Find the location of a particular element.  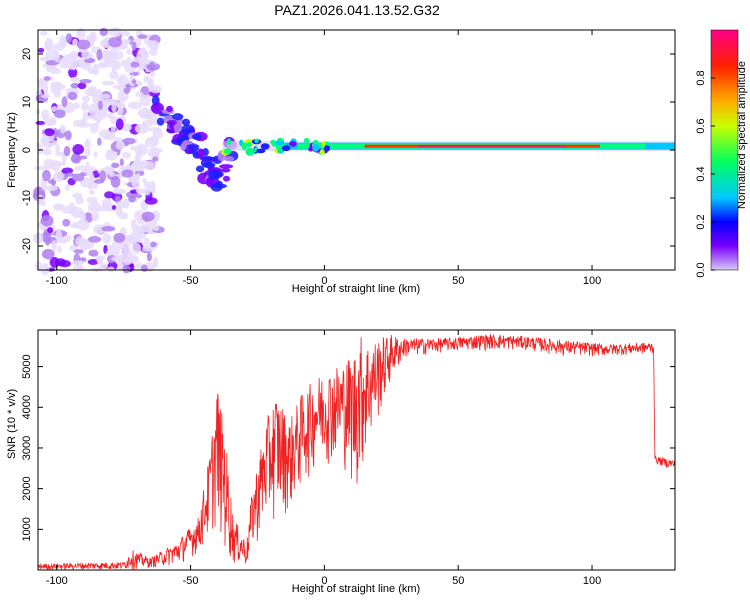

colorbar-ticks: 0.0 0.2 0.4 0.6 0.8 is located at coordinates (705, 174).